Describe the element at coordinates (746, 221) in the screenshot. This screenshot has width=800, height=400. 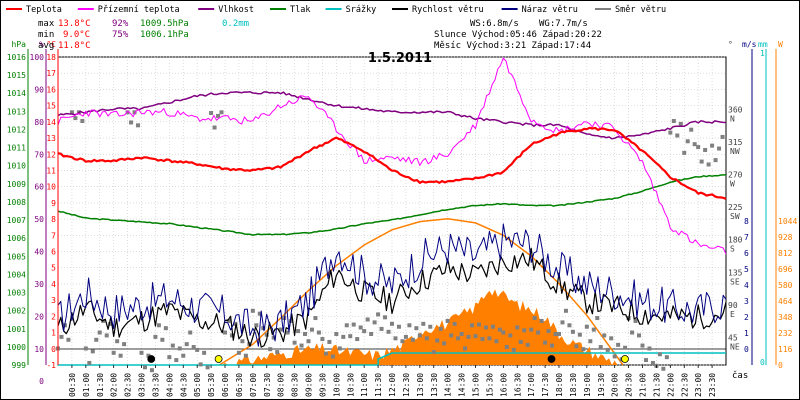
I see `wind-tick-label: 8` at that location.